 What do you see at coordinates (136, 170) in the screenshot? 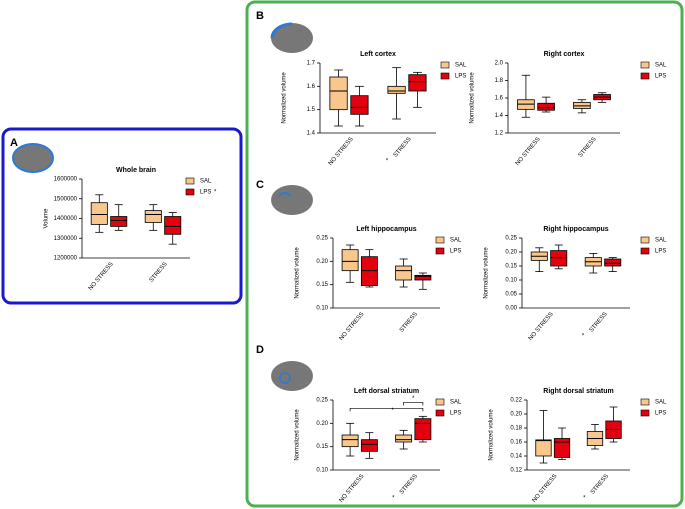
I see `chart-title: Whole brain` at bounding box center [136, 170].